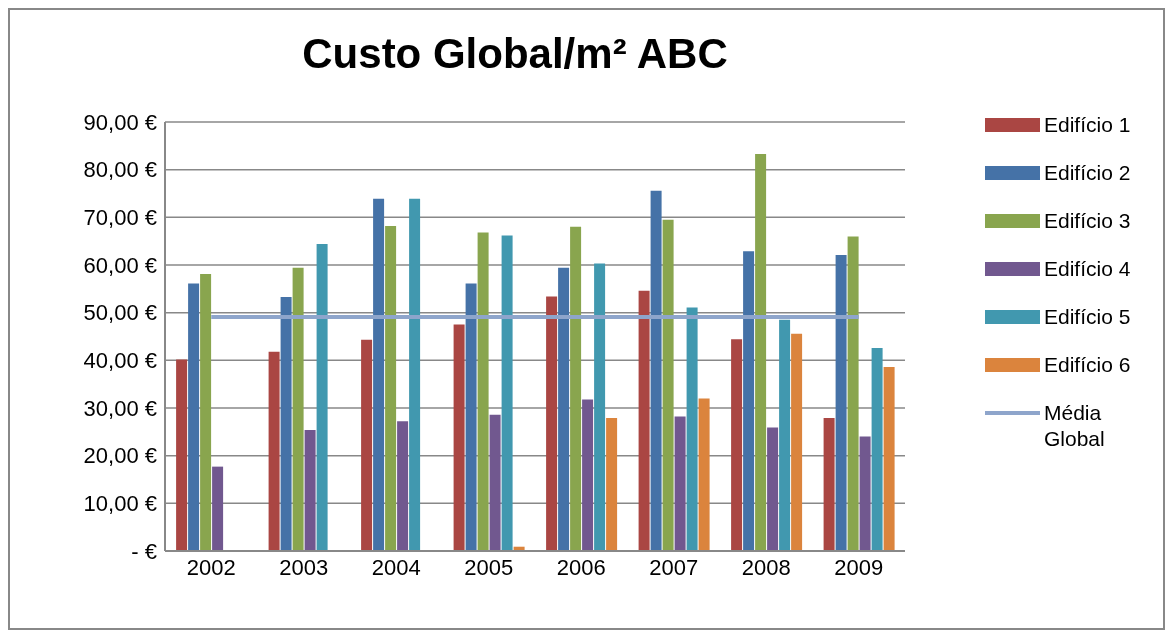 The height and width of the screenshot is (630, 1173). I want to click on y-tick-label: 30,00 €, so click(120, 408).